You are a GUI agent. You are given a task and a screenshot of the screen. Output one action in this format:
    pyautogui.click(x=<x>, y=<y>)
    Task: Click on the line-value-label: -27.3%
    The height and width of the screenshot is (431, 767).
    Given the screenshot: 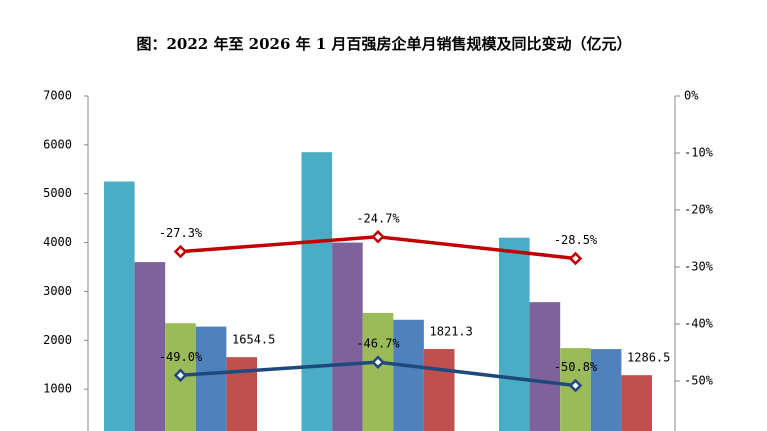 What is the action you would take?
    pyautogui.click(x=181, y=233)
    